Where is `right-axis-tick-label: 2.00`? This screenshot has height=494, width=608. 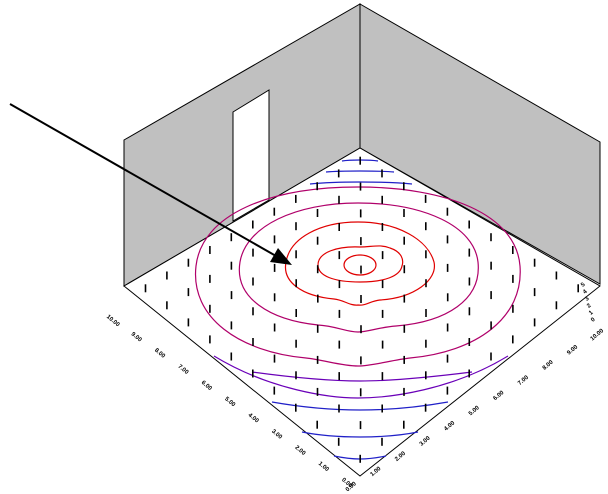
right-axis-tick-label: 2.00 is located at coordinates (400, 456).